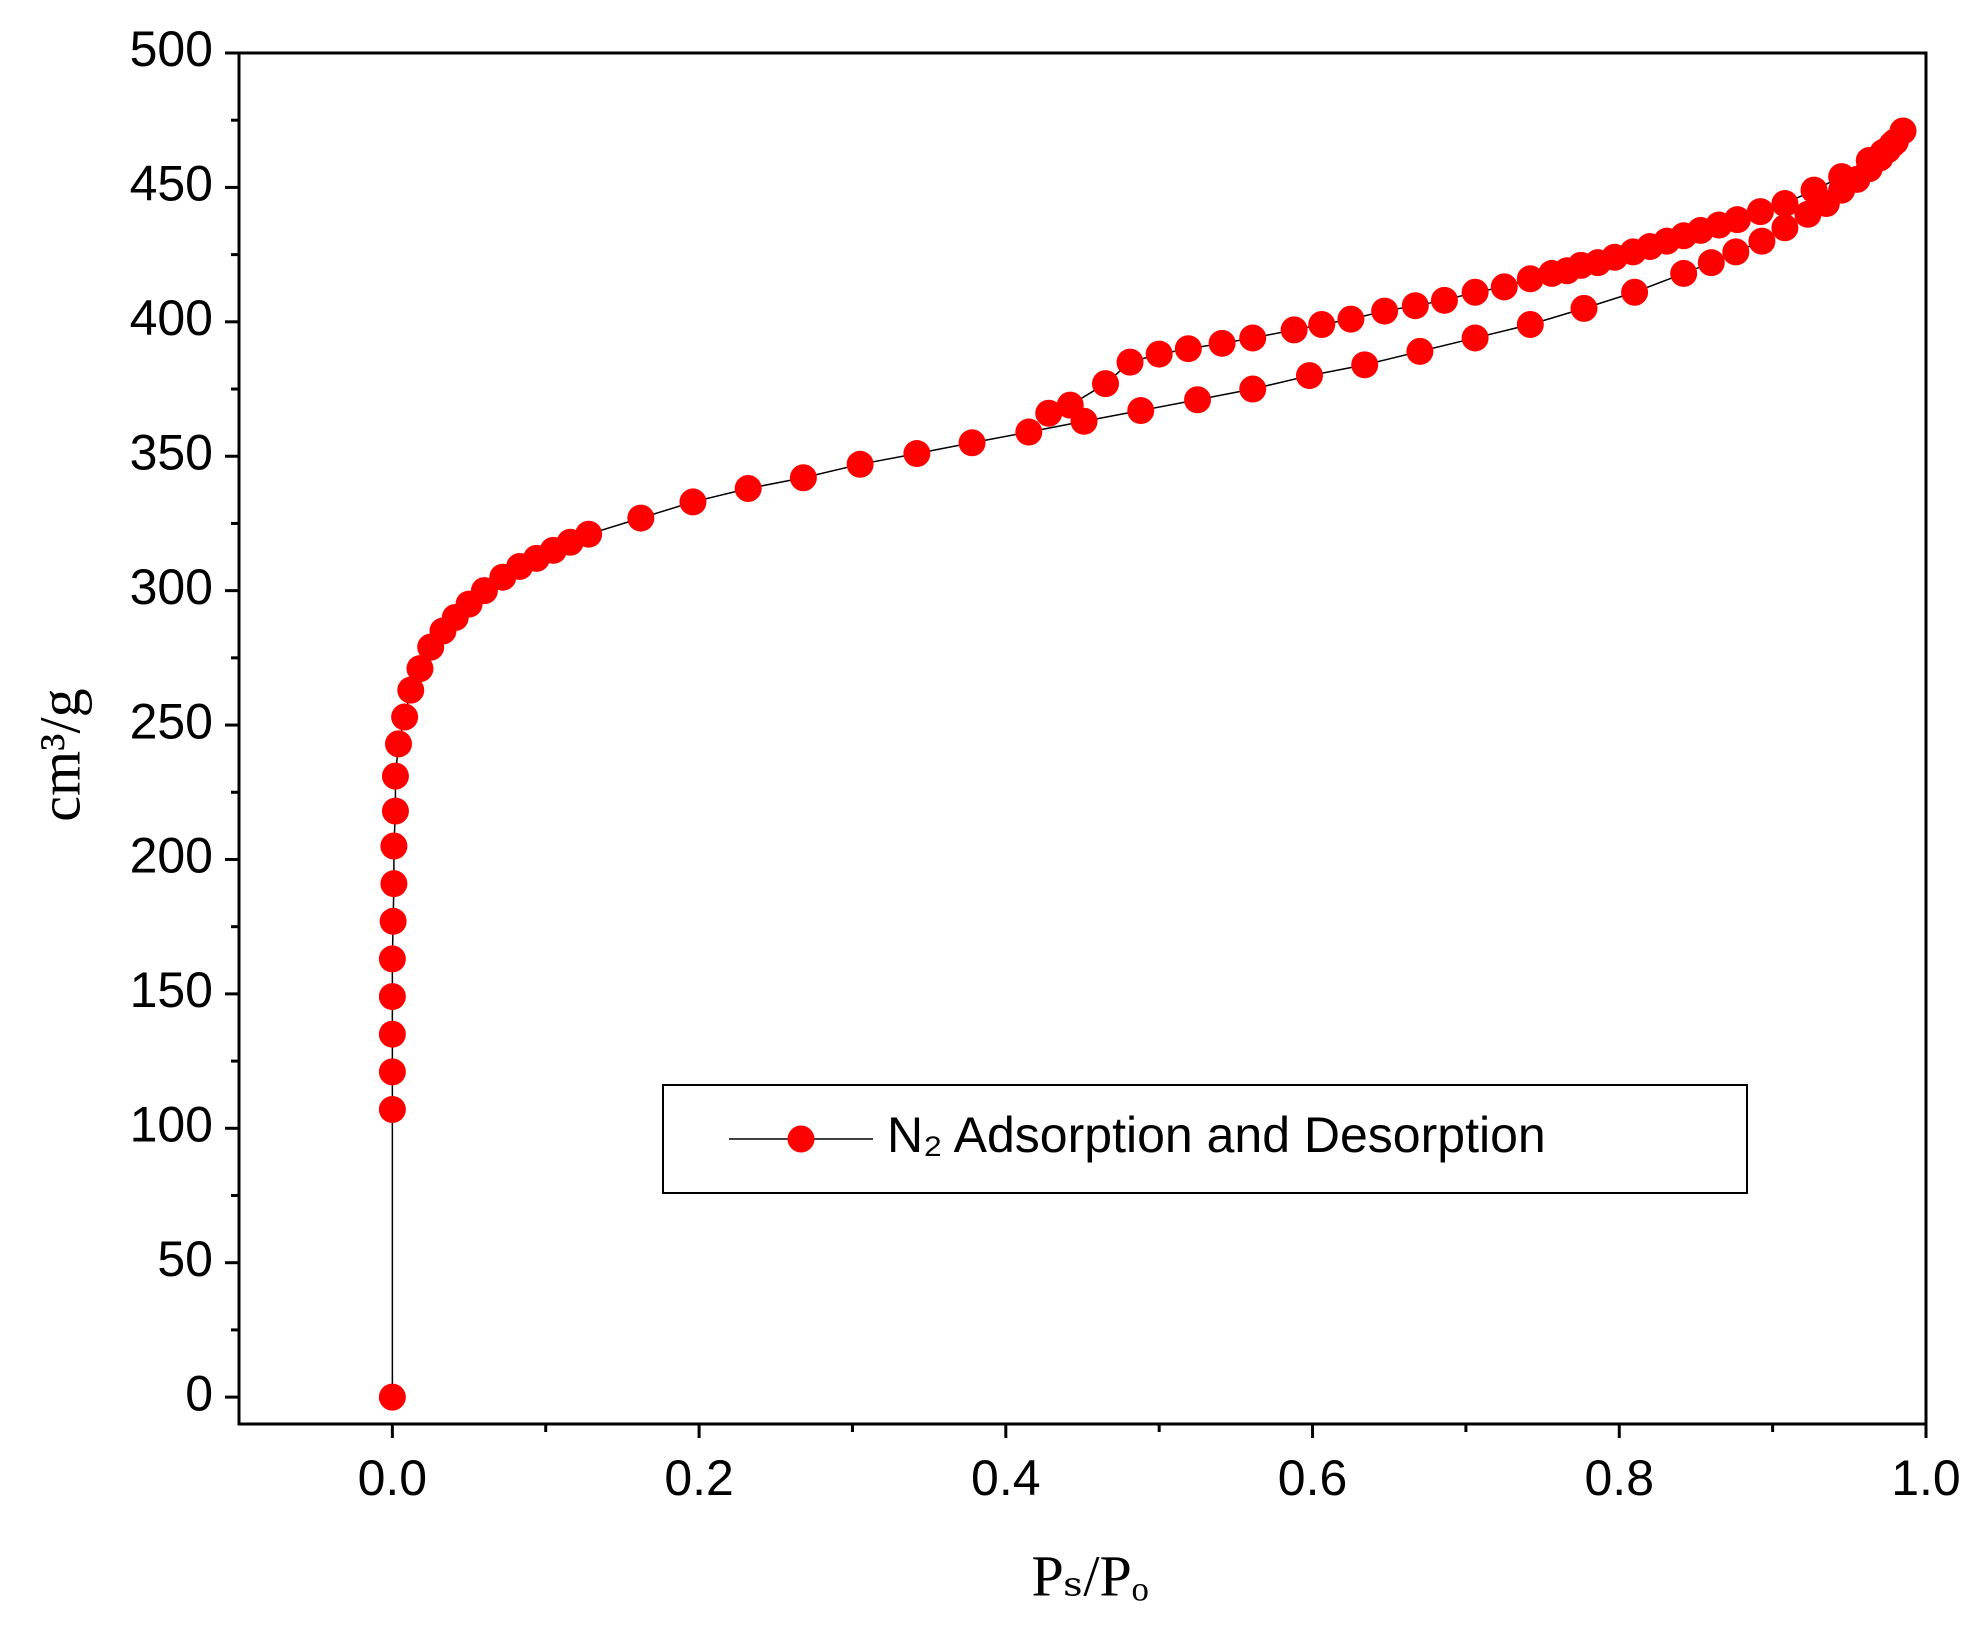 Image resolution: width=1974 pixels, height=1640 pixels. What do you see at coordinates (699, 1478) in the screenshot?
I see `x-tick-label: 0.2` at bounding box center [699, 1478].